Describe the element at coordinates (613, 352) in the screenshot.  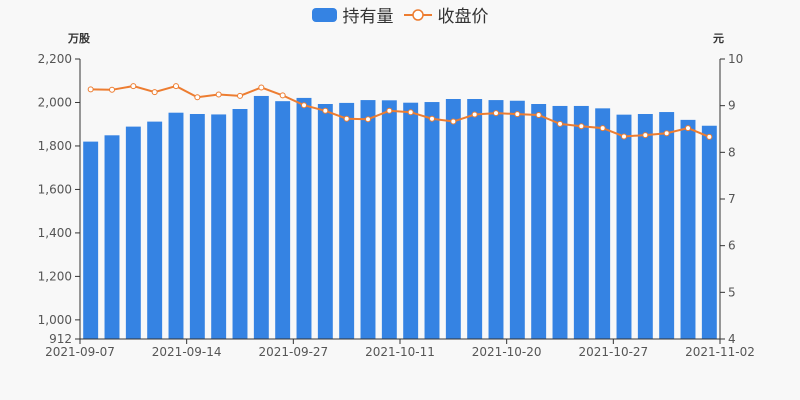
I see `x-tick-label: 2021-10-27` at that location.